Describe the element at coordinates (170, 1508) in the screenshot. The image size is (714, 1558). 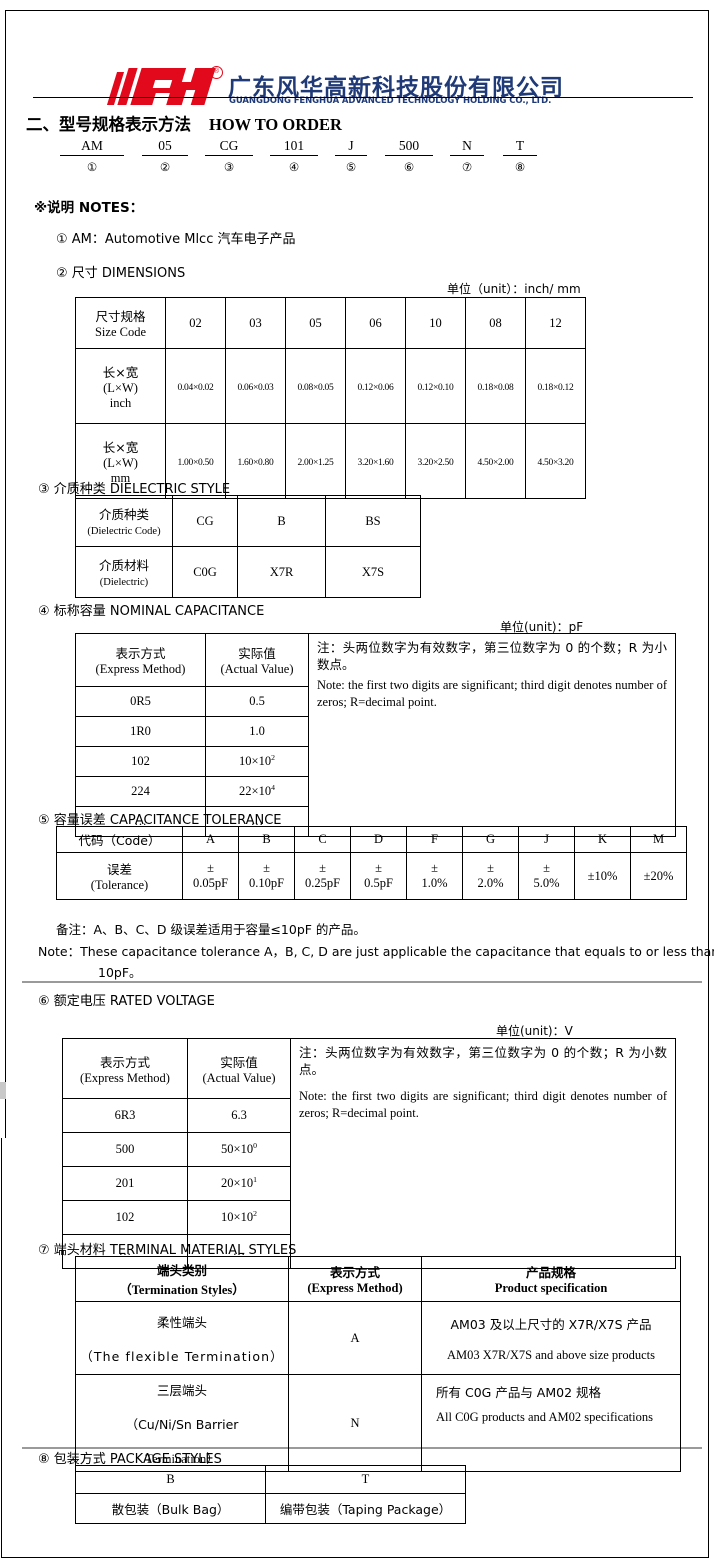
I see `package-label: 散包装（Bulk Bag）` at that location.